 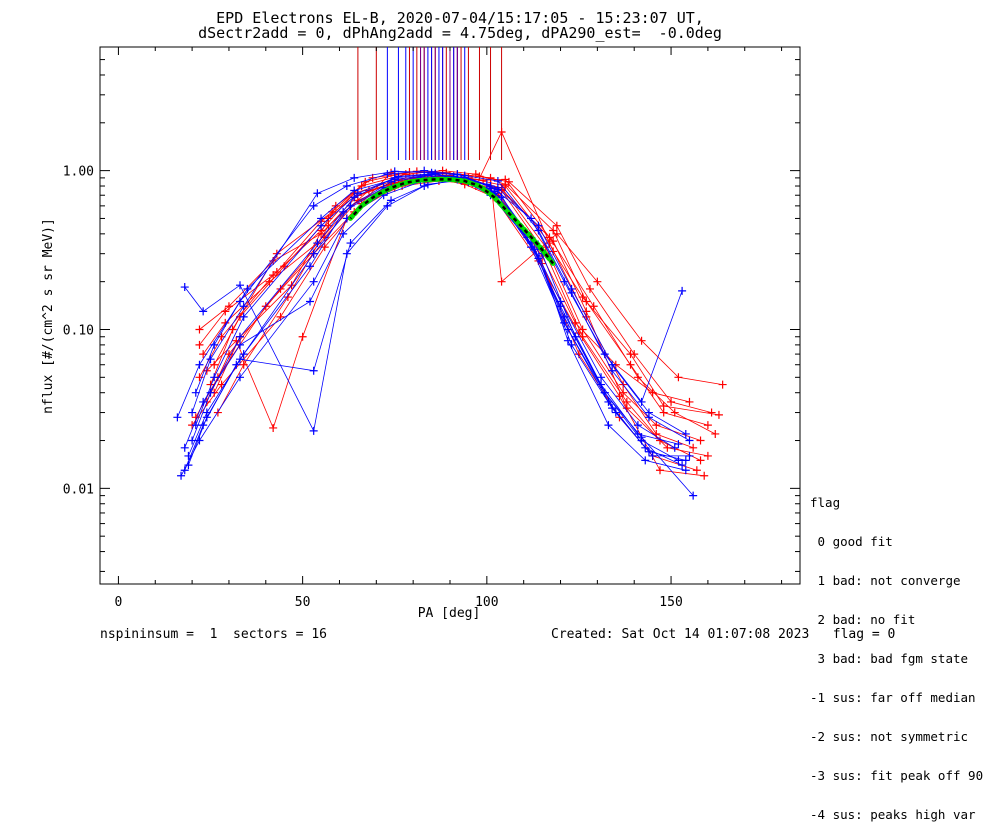 What do you see at coordinates (78, 330) in the screenshot?
I see `y-tick-label: 0.10` at bounding box center [78, 330].